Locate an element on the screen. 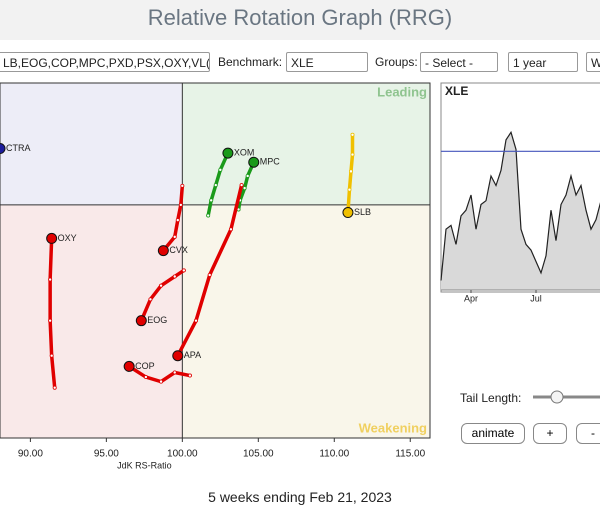 Image resolution: width=600 pixels, height=515 pixels. x-tick-label: 115.00 is located at coordinates (410, 454).